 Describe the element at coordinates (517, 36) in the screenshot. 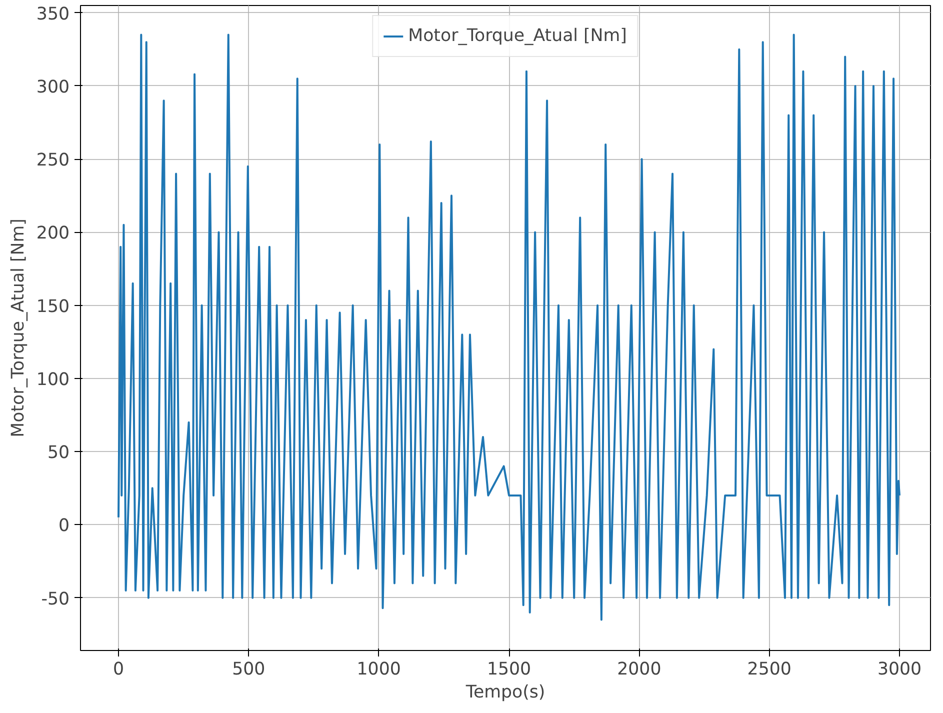

I see `legend-label: Motor_Torque_Atual [Nm]` at that location.